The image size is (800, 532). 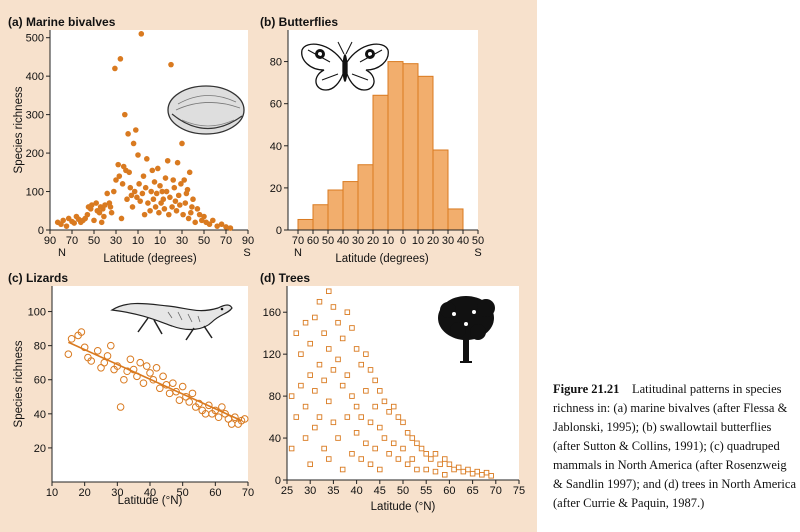 What do you see at coordinates (138, 241) in the screenshot?
I see `chart-a-x-tick-label: 10` at bounding box center [138, 241].